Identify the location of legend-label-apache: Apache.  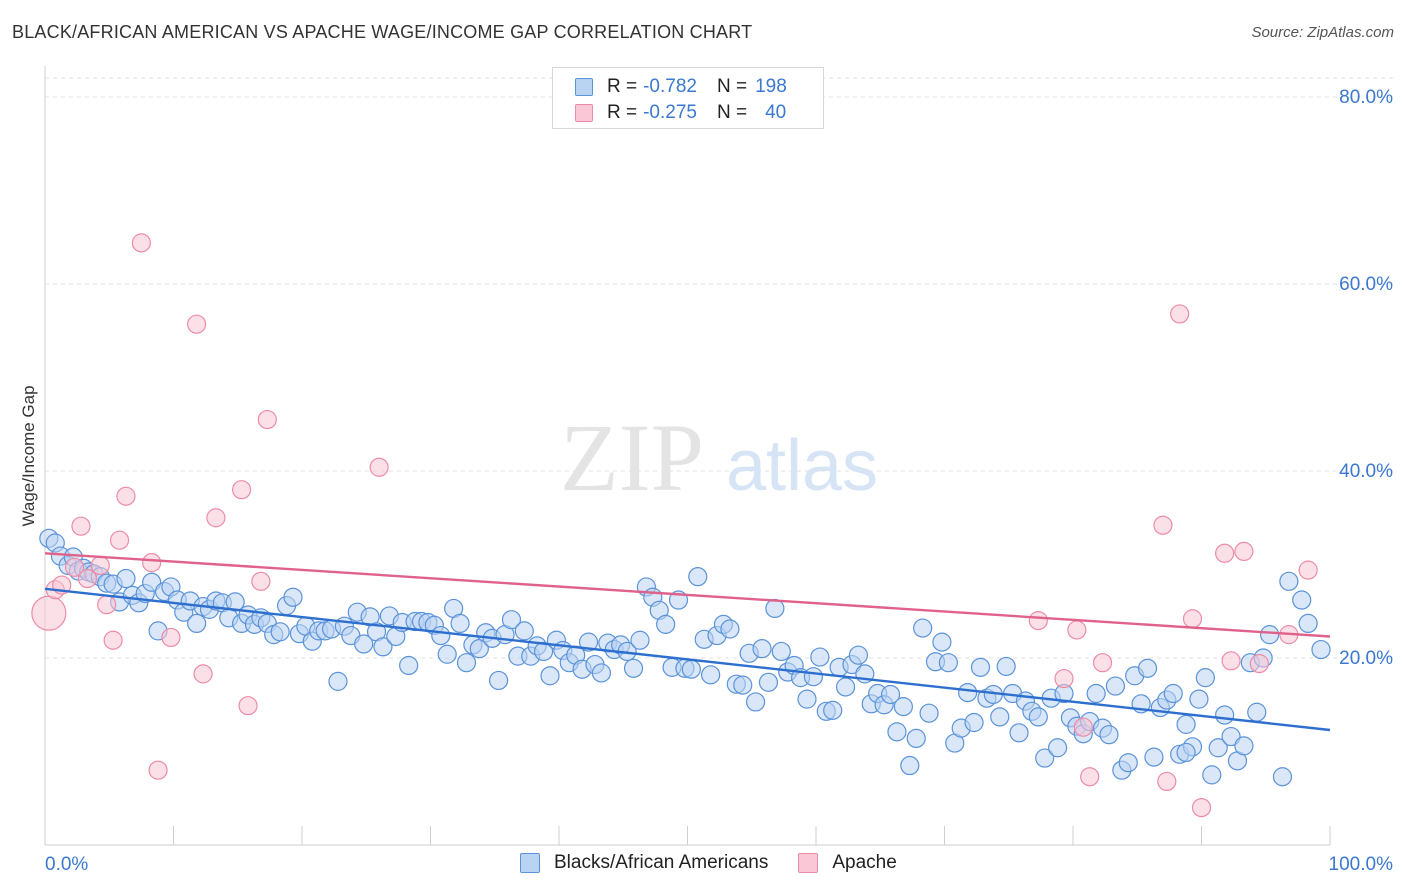
(864, 862).